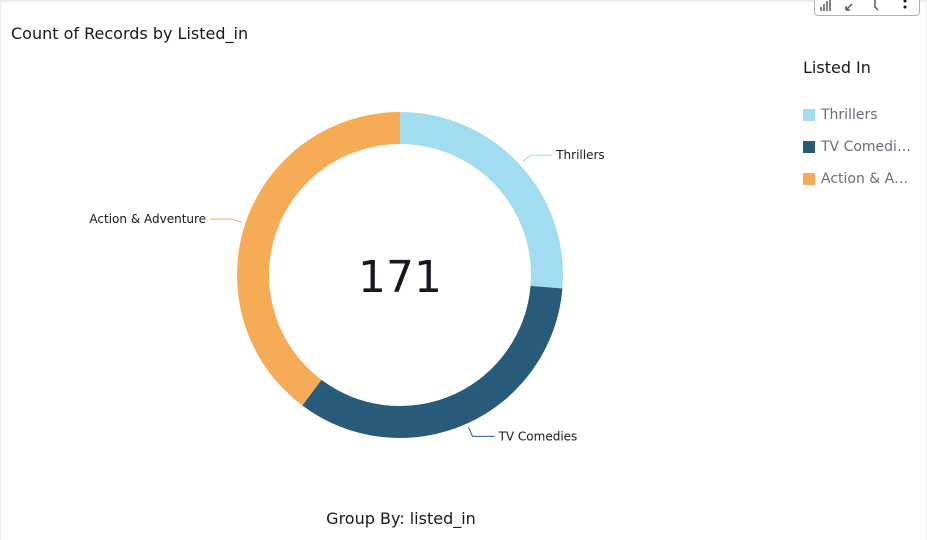  What do you see at coordinates (837, 67) in the screenshot?
I see `legend-title: Listed In` at bounding box center [837, 67].